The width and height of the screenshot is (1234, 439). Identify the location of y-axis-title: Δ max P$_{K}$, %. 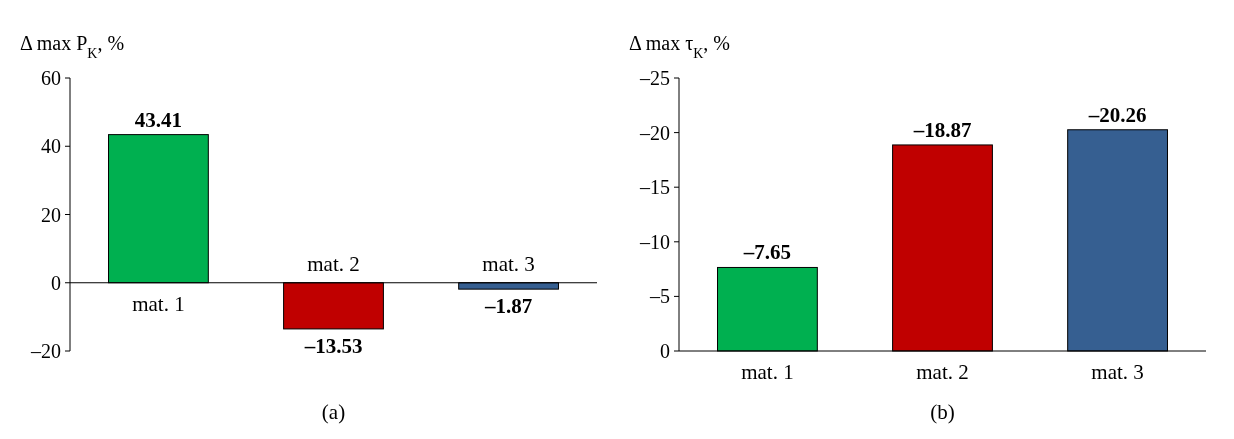
(72, 46).